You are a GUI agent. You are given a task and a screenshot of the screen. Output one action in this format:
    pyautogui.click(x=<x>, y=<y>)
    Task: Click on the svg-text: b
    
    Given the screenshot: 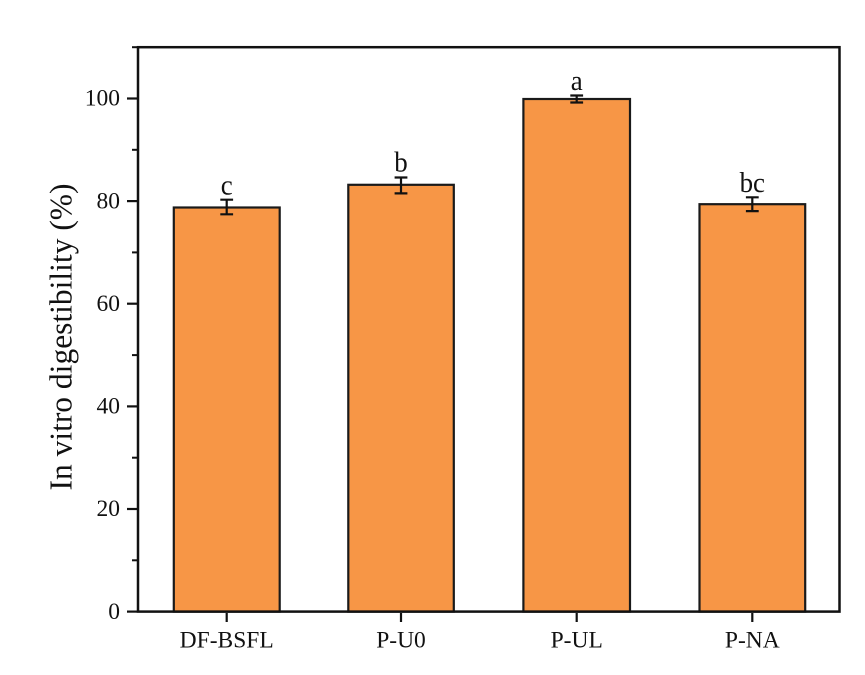 What is the action you would take?
    pyautogui.click(x=400, y=162)
    